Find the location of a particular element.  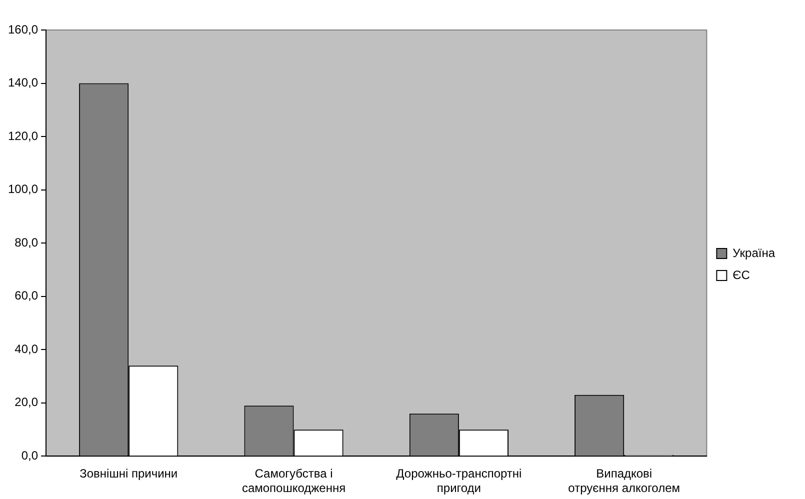

x-tick-label: Випадкові отруєння алкоголем is located at coordinates (624, 481).